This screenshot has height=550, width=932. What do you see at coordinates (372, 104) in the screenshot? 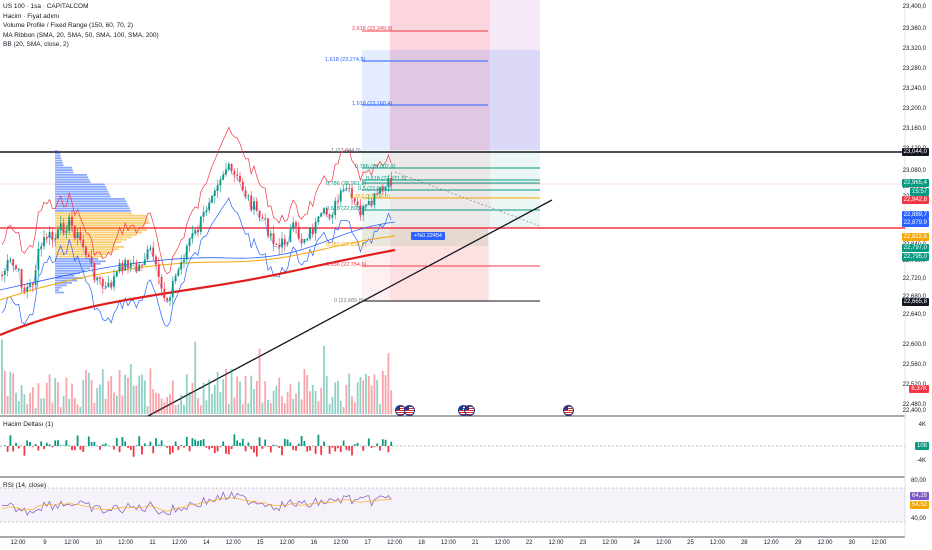
I see `fib-level-label: 1,618 (23,160,4)` at bounding box center [372, 104].